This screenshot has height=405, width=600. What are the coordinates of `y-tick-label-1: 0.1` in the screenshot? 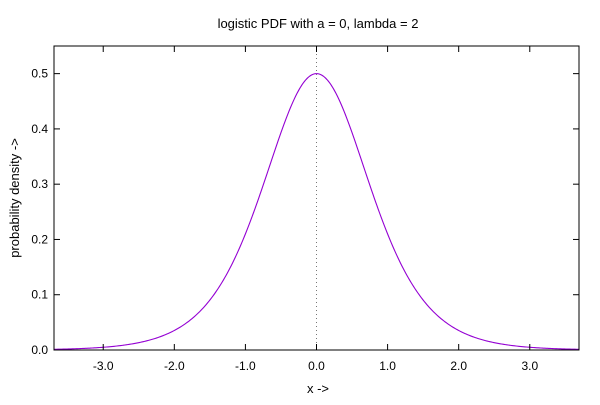 It's located at (39, 295).